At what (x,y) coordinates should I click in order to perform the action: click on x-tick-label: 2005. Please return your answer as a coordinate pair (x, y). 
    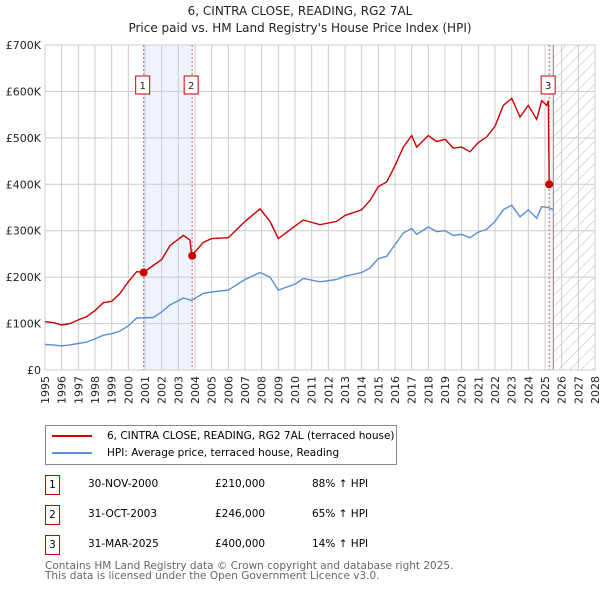
    Looking at the image, I should click on (212, 390).